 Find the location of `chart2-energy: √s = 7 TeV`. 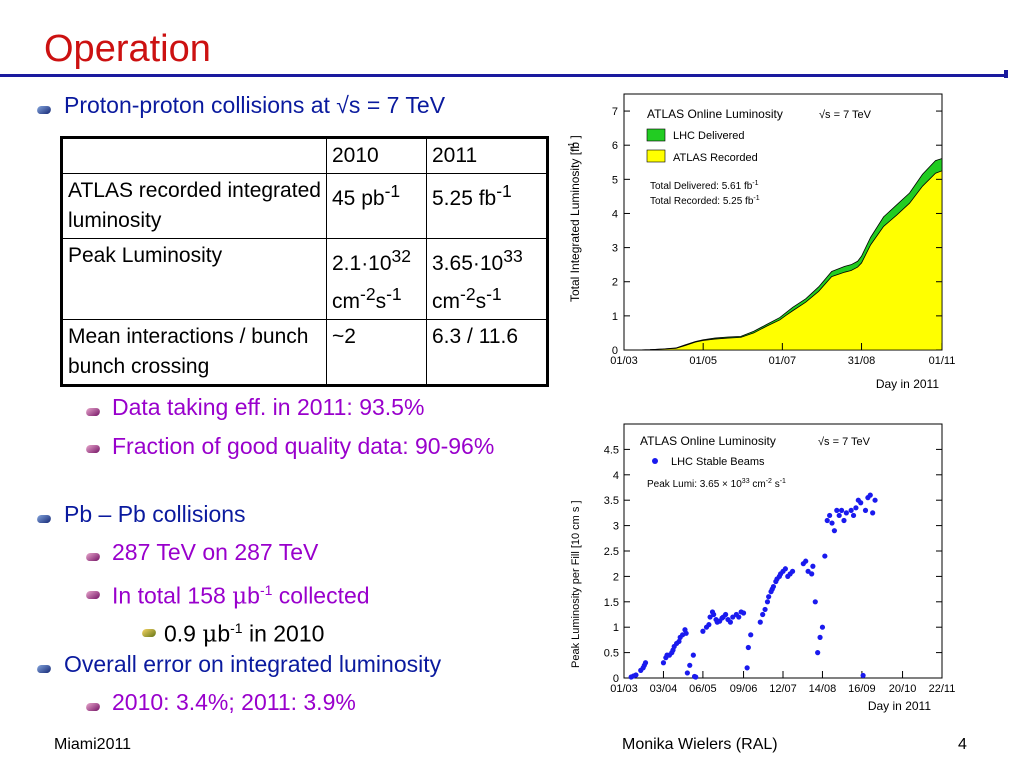

chart2-energy: √s = 7 TeV is located at coordinates (844, 442).